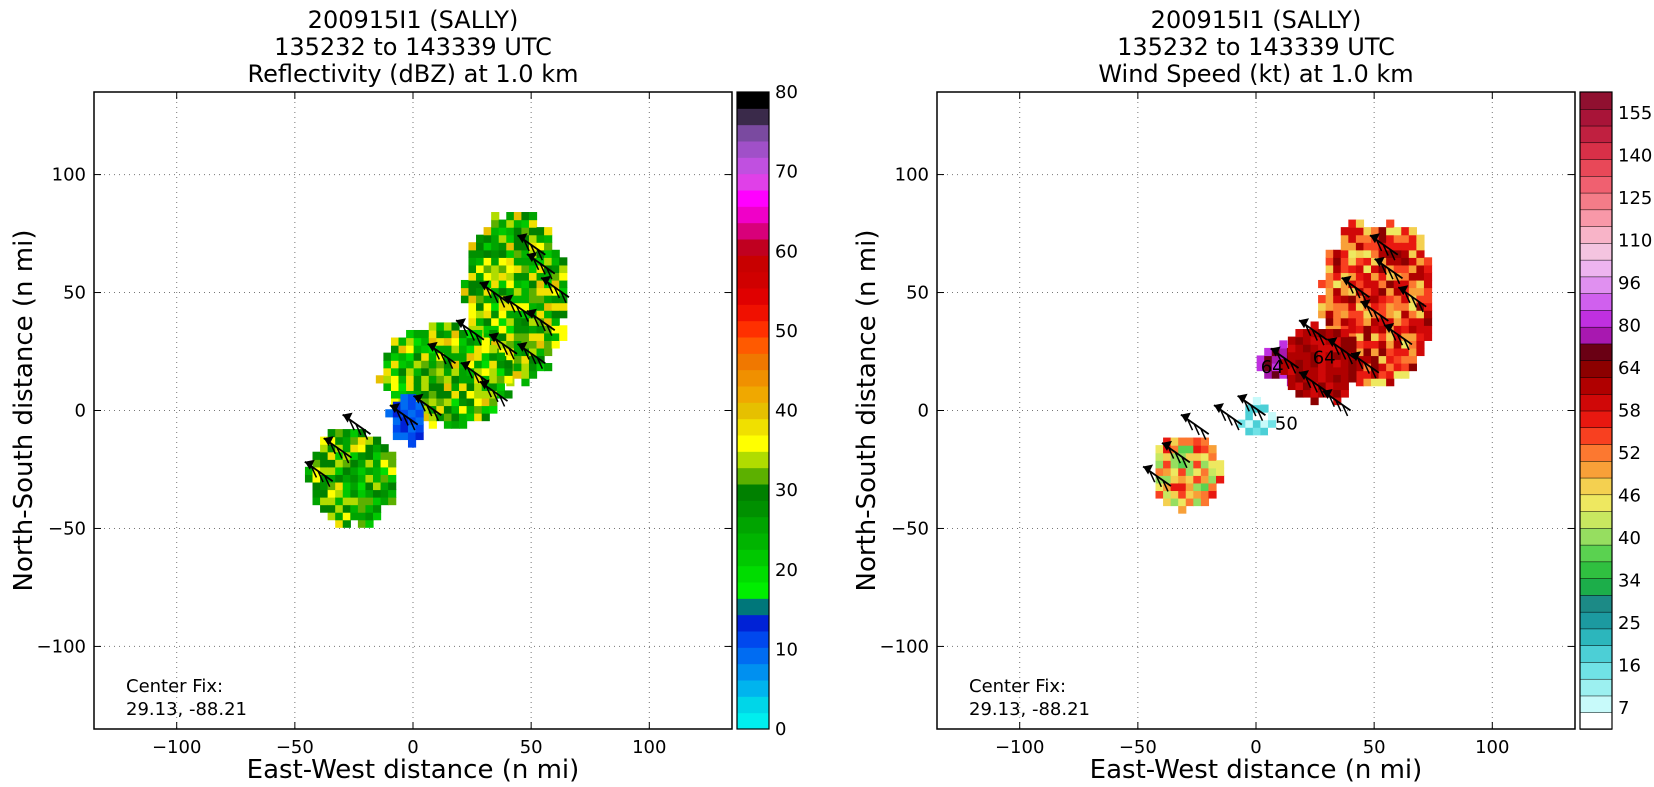  I want to click on data-field: 64 64 50, so click(1287, 366).